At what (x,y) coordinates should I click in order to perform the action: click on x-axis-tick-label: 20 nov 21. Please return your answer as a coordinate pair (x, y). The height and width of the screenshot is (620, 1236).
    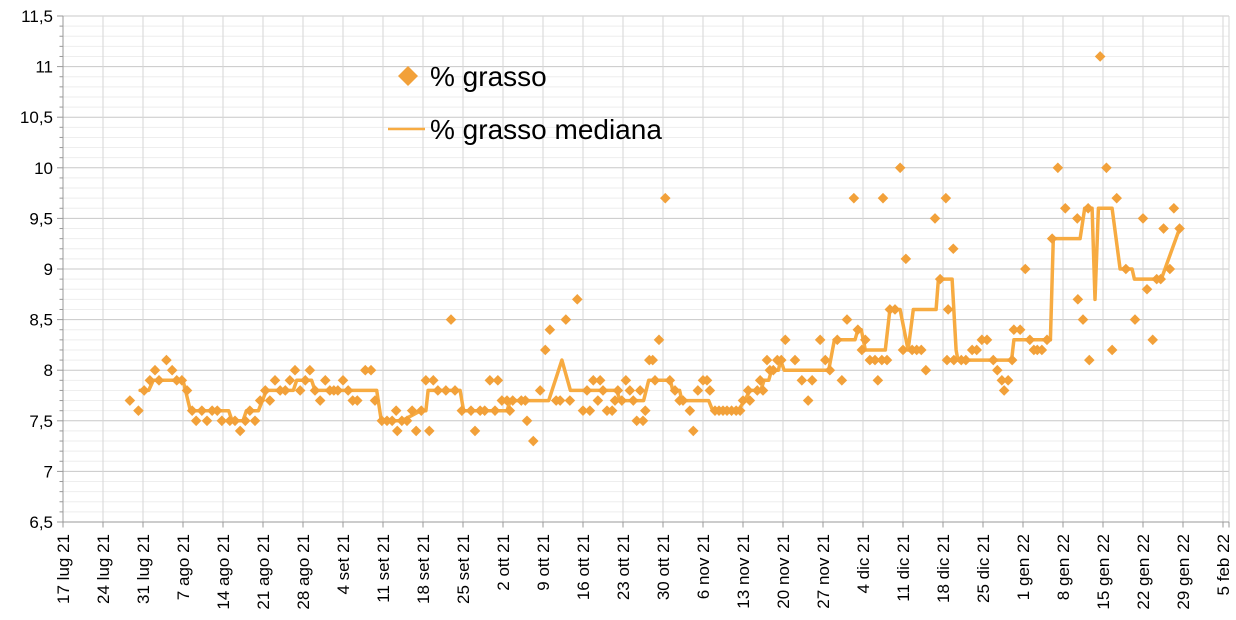
    Looking at the image, I should click on (783, 571).